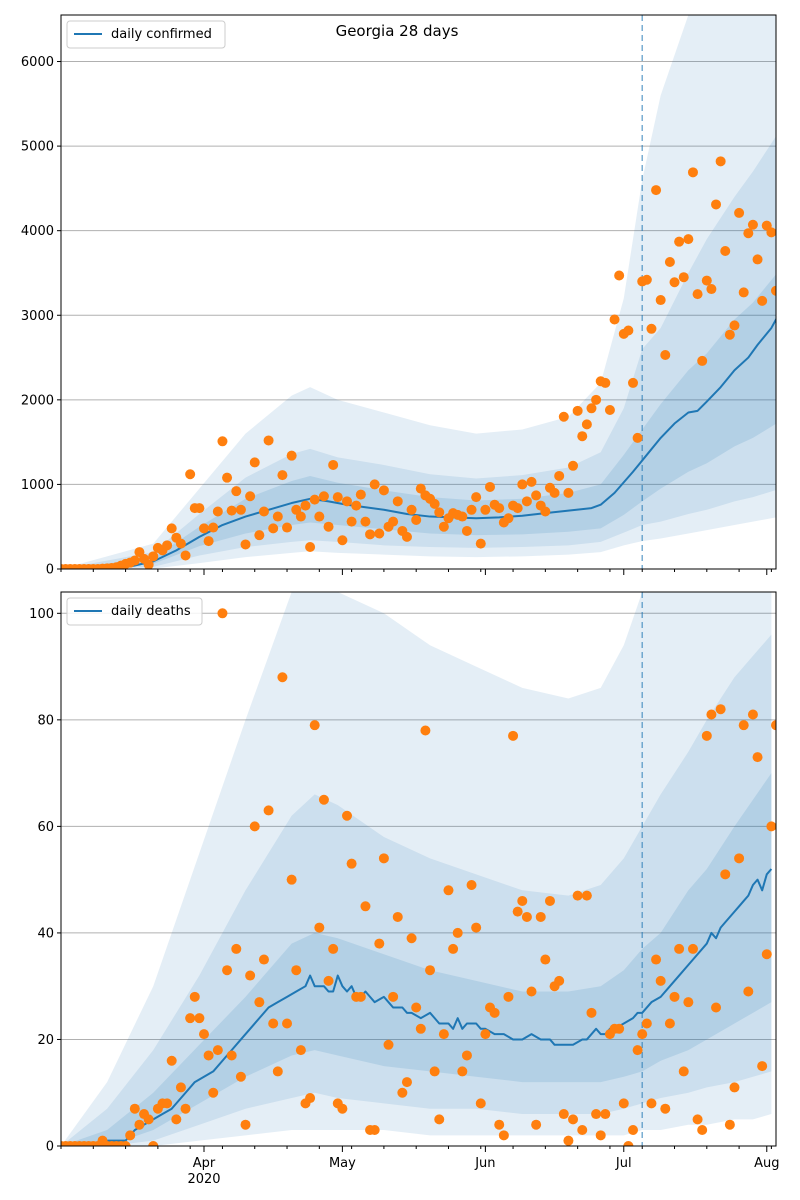  What do you see at coordinates (204, 1163) in the screenshot?
I see `x-tick-label: Apr` at bounding box center [204, 1163].